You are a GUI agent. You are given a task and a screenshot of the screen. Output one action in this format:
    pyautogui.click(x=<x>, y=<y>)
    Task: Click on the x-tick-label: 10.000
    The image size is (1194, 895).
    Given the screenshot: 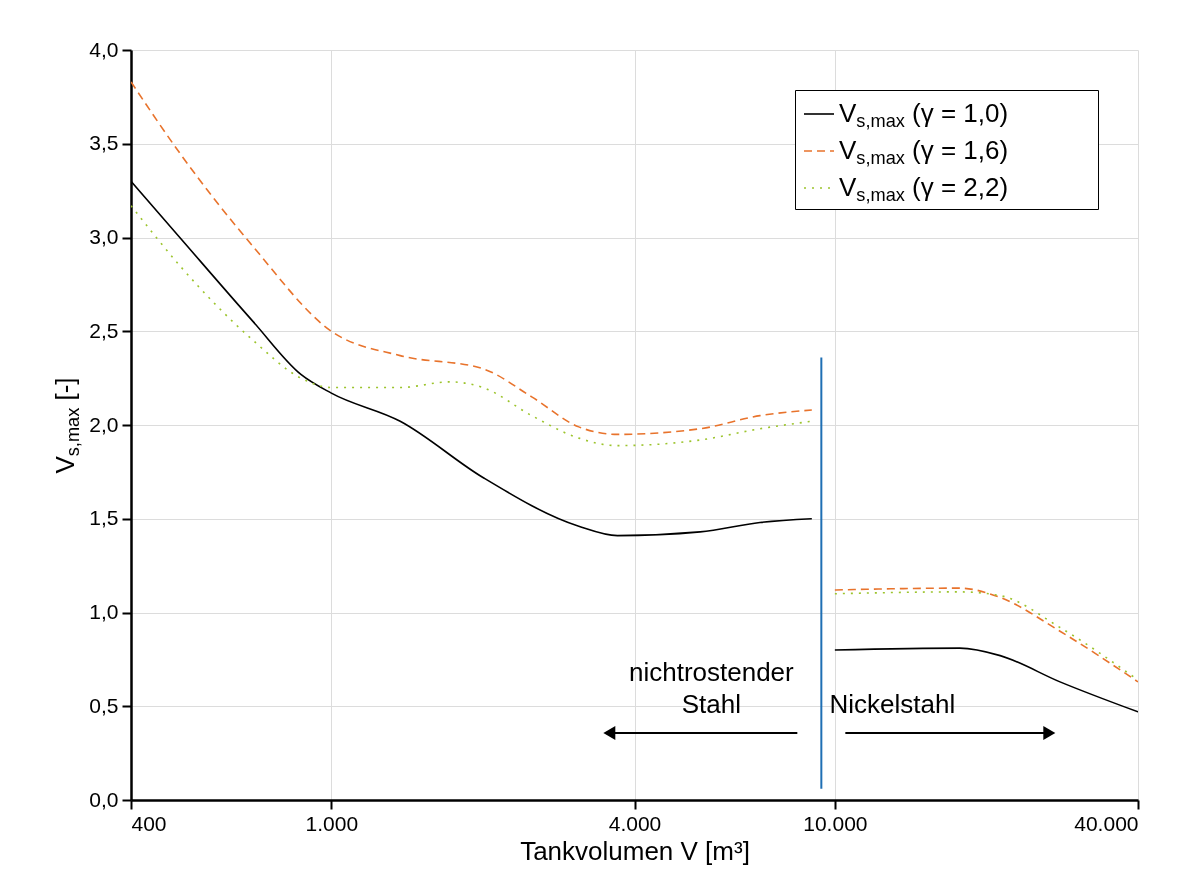 What is the action you would take?
    pyautogui.click(x=835, y=823)
    